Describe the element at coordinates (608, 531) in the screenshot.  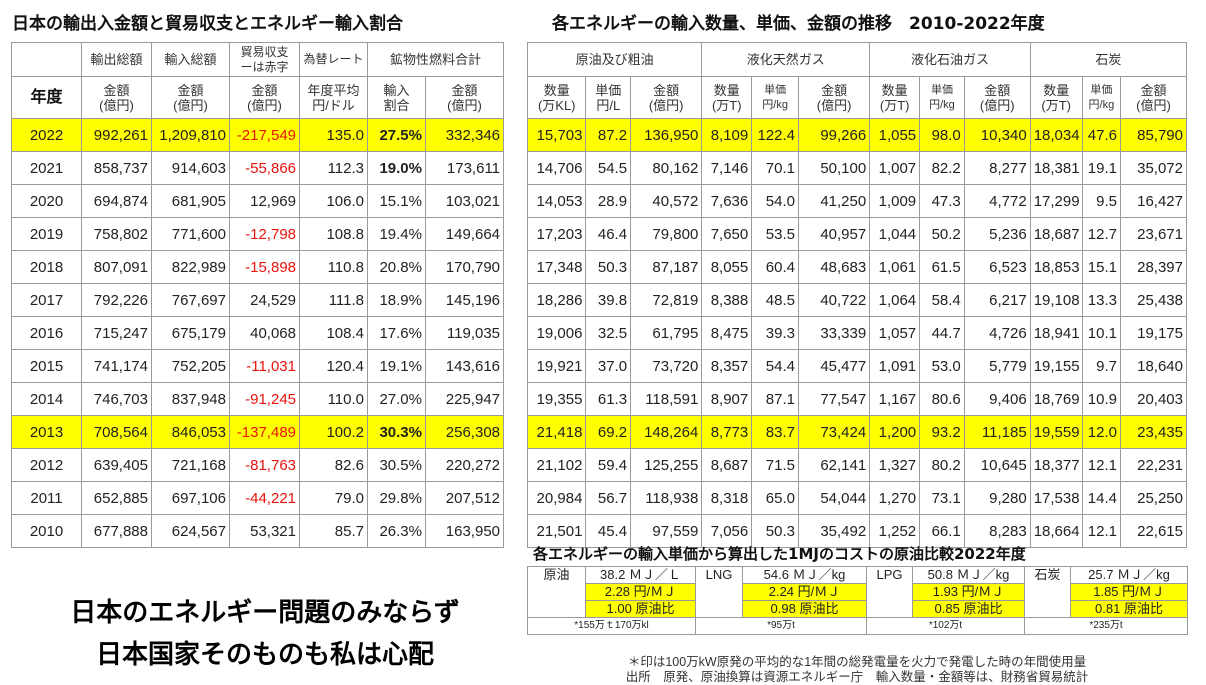
I see `oil-price-cell: 45.4` at that location.